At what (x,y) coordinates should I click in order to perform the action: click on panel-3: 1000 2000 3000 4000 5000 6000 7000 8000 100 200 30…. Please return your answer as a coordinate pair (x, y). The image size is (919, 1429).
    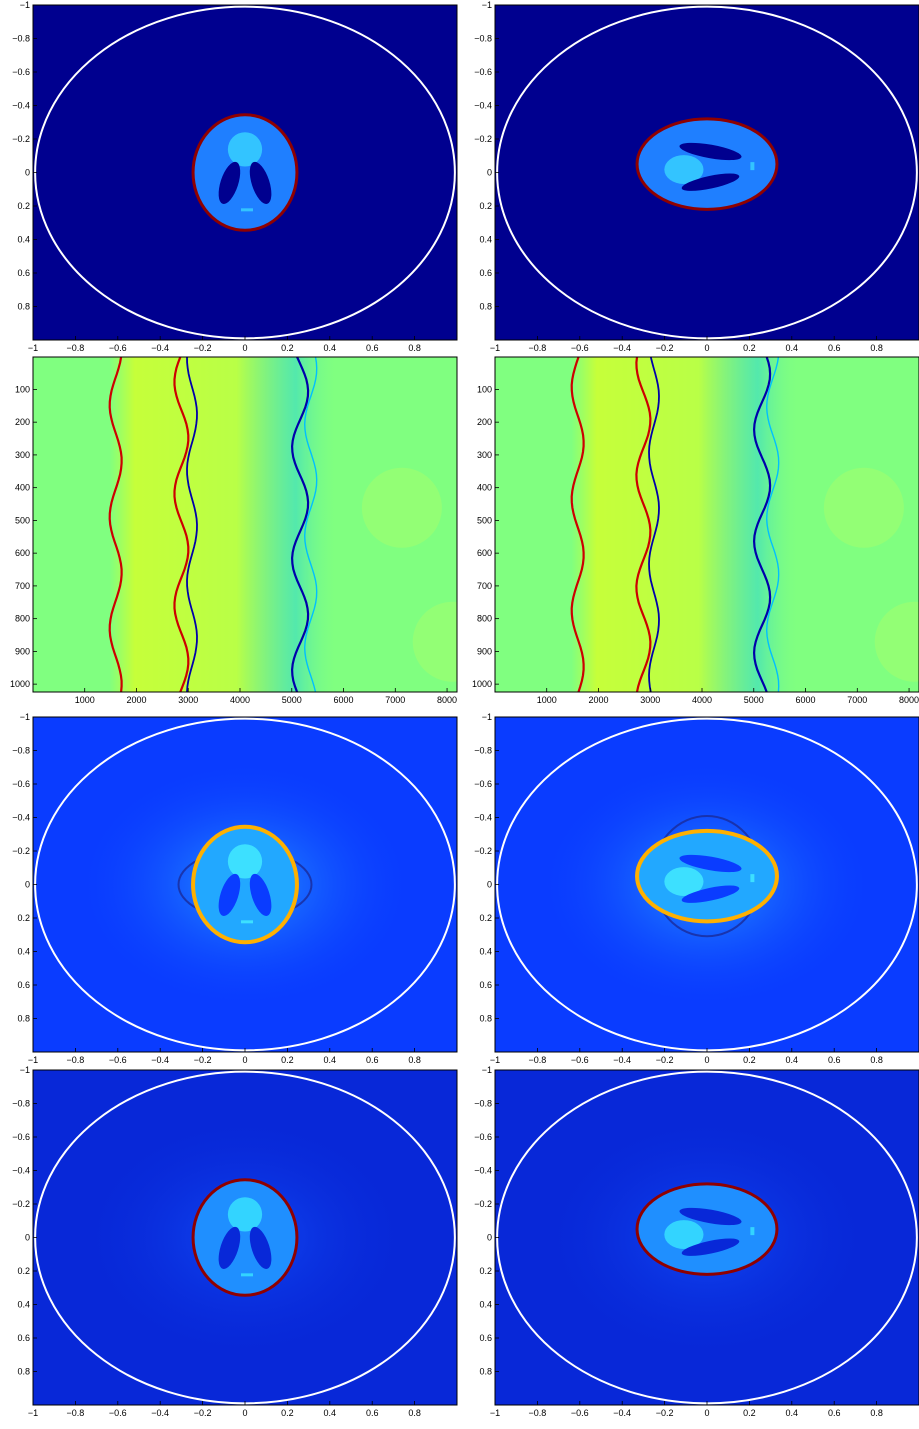
    Looking at the image, I should click on (234, 530).